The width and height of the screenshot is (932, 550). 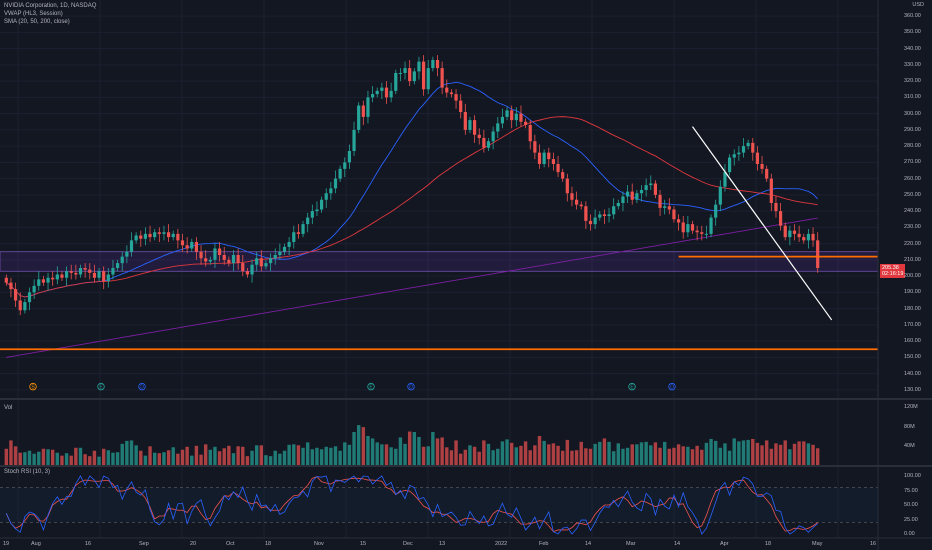 What do you see at coordinates (912, 373) in the screenshot?
I see `price-axis-label: 140.00` at bounding box center [912, 373].